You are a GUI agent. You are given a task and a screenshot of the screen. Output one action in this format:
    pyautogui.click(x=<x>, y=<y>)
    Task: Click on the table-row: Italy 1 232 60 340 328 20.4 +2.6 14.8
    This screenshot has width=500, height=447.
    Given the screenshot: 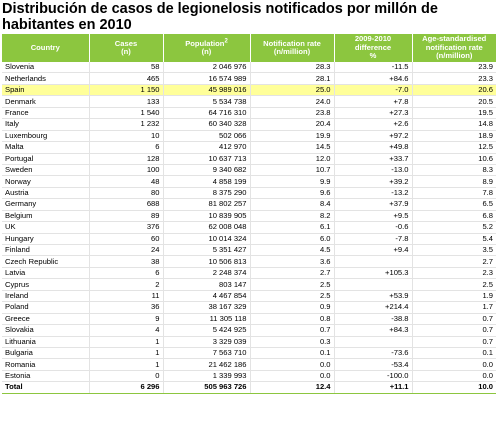 What is the action you would take?
    pyautogui.click(x=249, y=124)
    